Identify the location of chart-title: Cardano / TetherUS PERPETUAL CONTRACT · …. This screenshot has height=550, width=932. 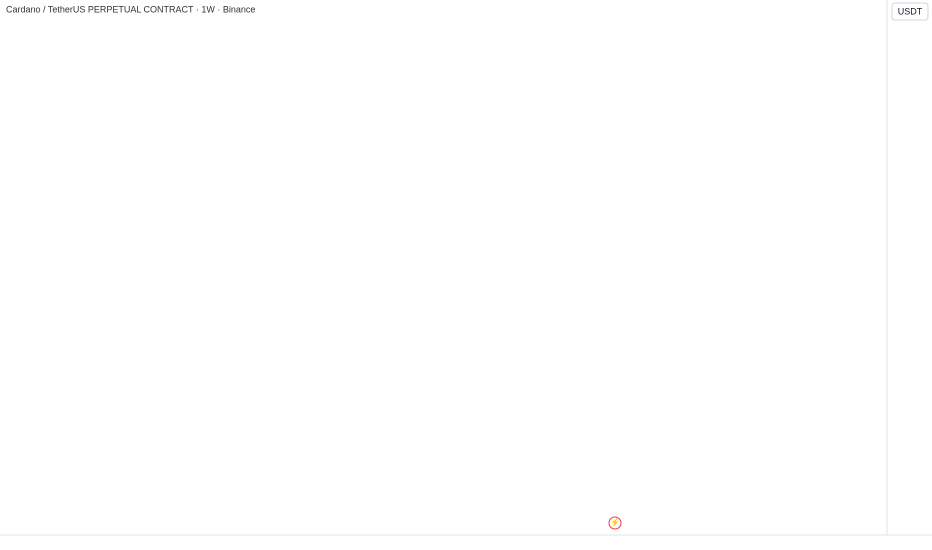
(130, 9).